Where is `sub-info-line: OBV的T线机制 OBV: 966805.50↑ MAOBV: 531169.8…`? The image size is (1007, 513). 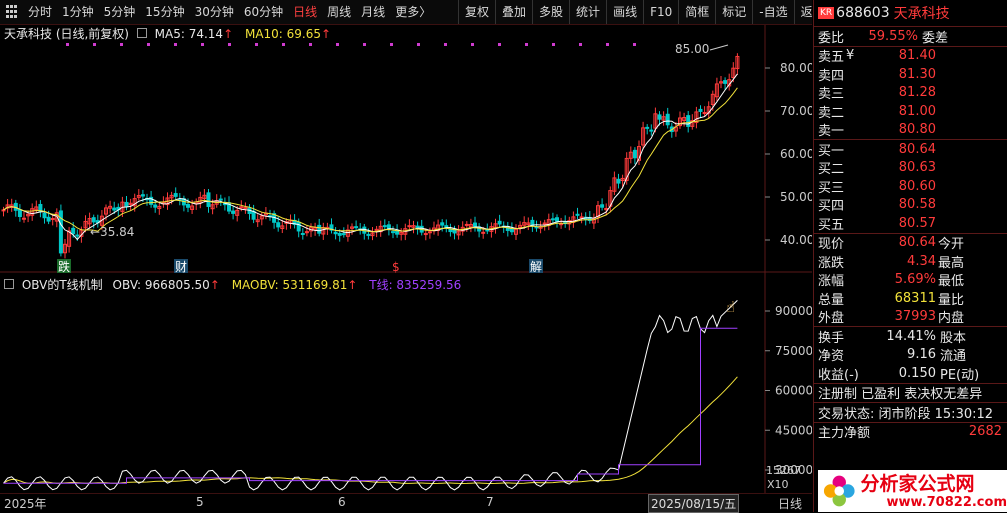 sub-info-line: OBV的T线机制 OBV: 966805.50↑ MAOBV: 531169.8… is located at coordinates (232, 284).